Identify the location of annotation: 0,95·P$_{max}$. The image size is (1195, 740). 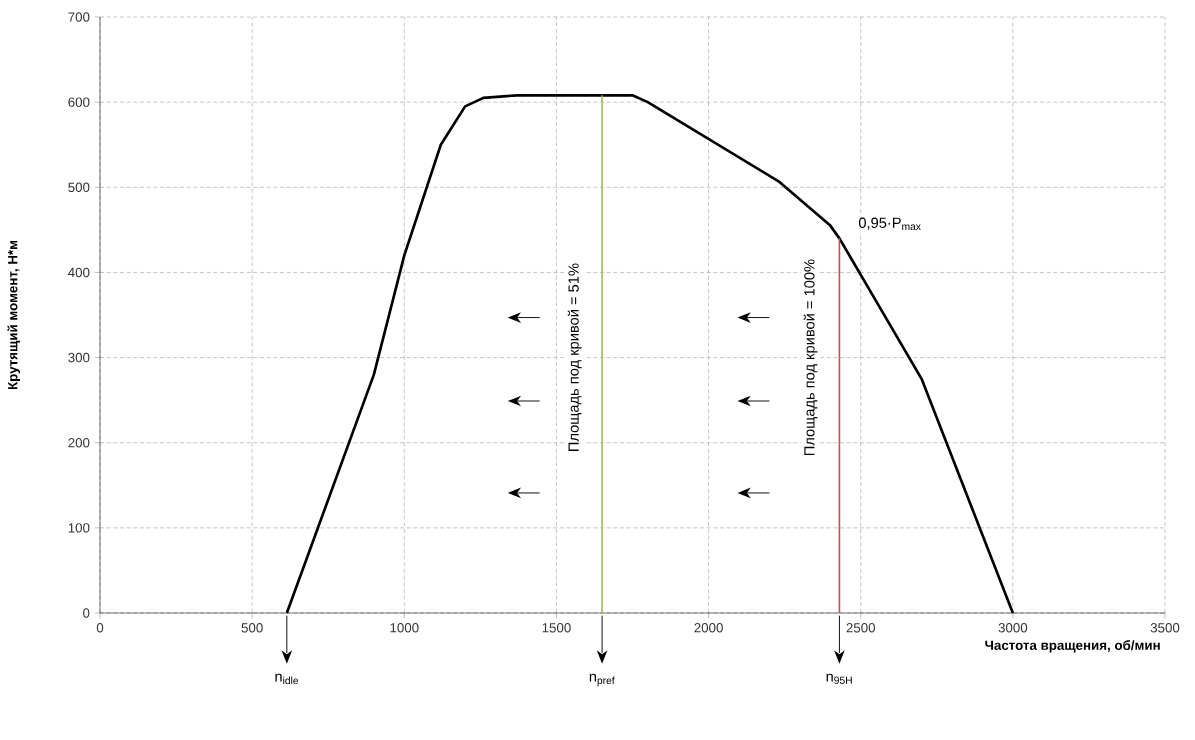
(889, 224).